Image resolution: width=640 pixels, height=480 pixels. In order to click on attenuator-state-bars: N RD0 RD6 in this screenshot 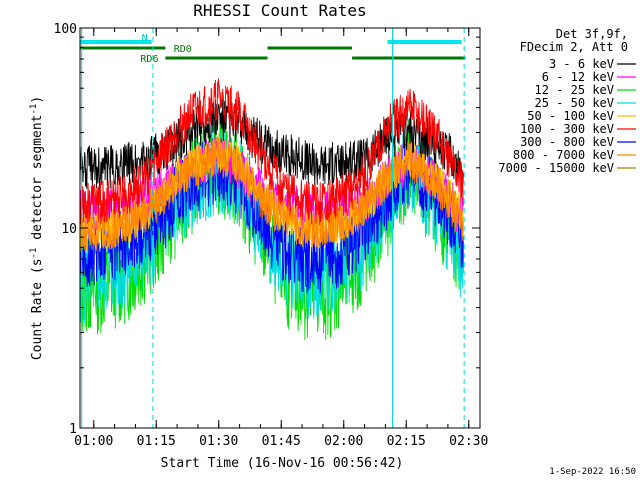, I will do `click(273, 49)`.